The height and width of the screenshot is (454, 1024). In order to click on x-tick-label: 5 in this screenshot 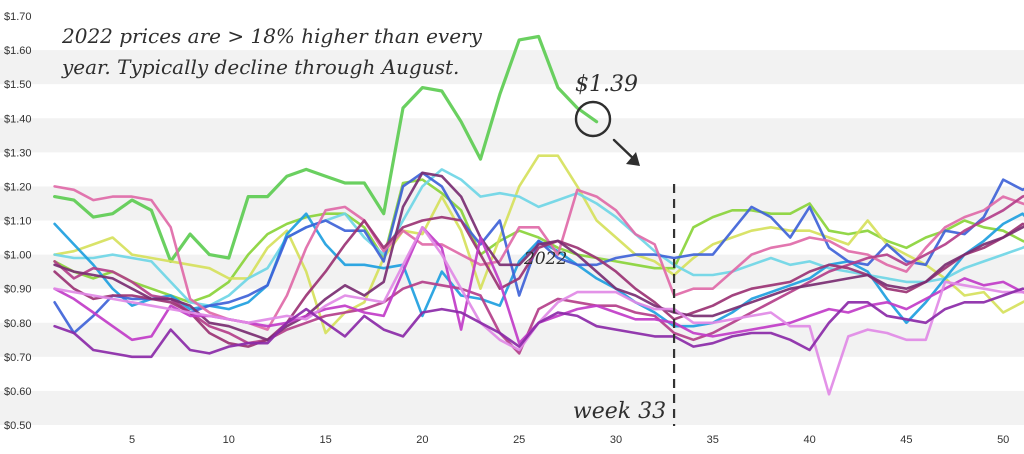, I will do `click(132, 440)`.